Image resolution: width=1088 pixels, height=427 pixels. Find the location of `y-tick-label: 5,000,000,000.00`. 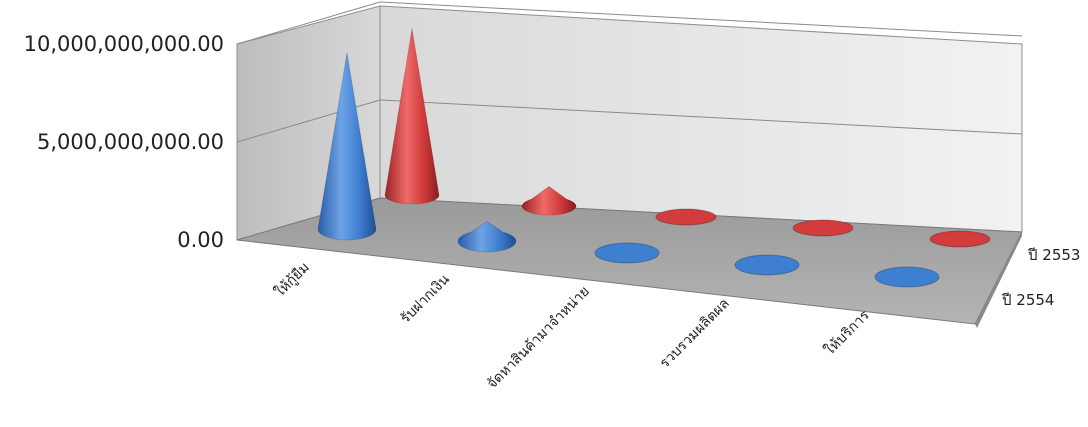

y-tick-label: 5,000,000,000.00 is located at coordinates (130, 142).